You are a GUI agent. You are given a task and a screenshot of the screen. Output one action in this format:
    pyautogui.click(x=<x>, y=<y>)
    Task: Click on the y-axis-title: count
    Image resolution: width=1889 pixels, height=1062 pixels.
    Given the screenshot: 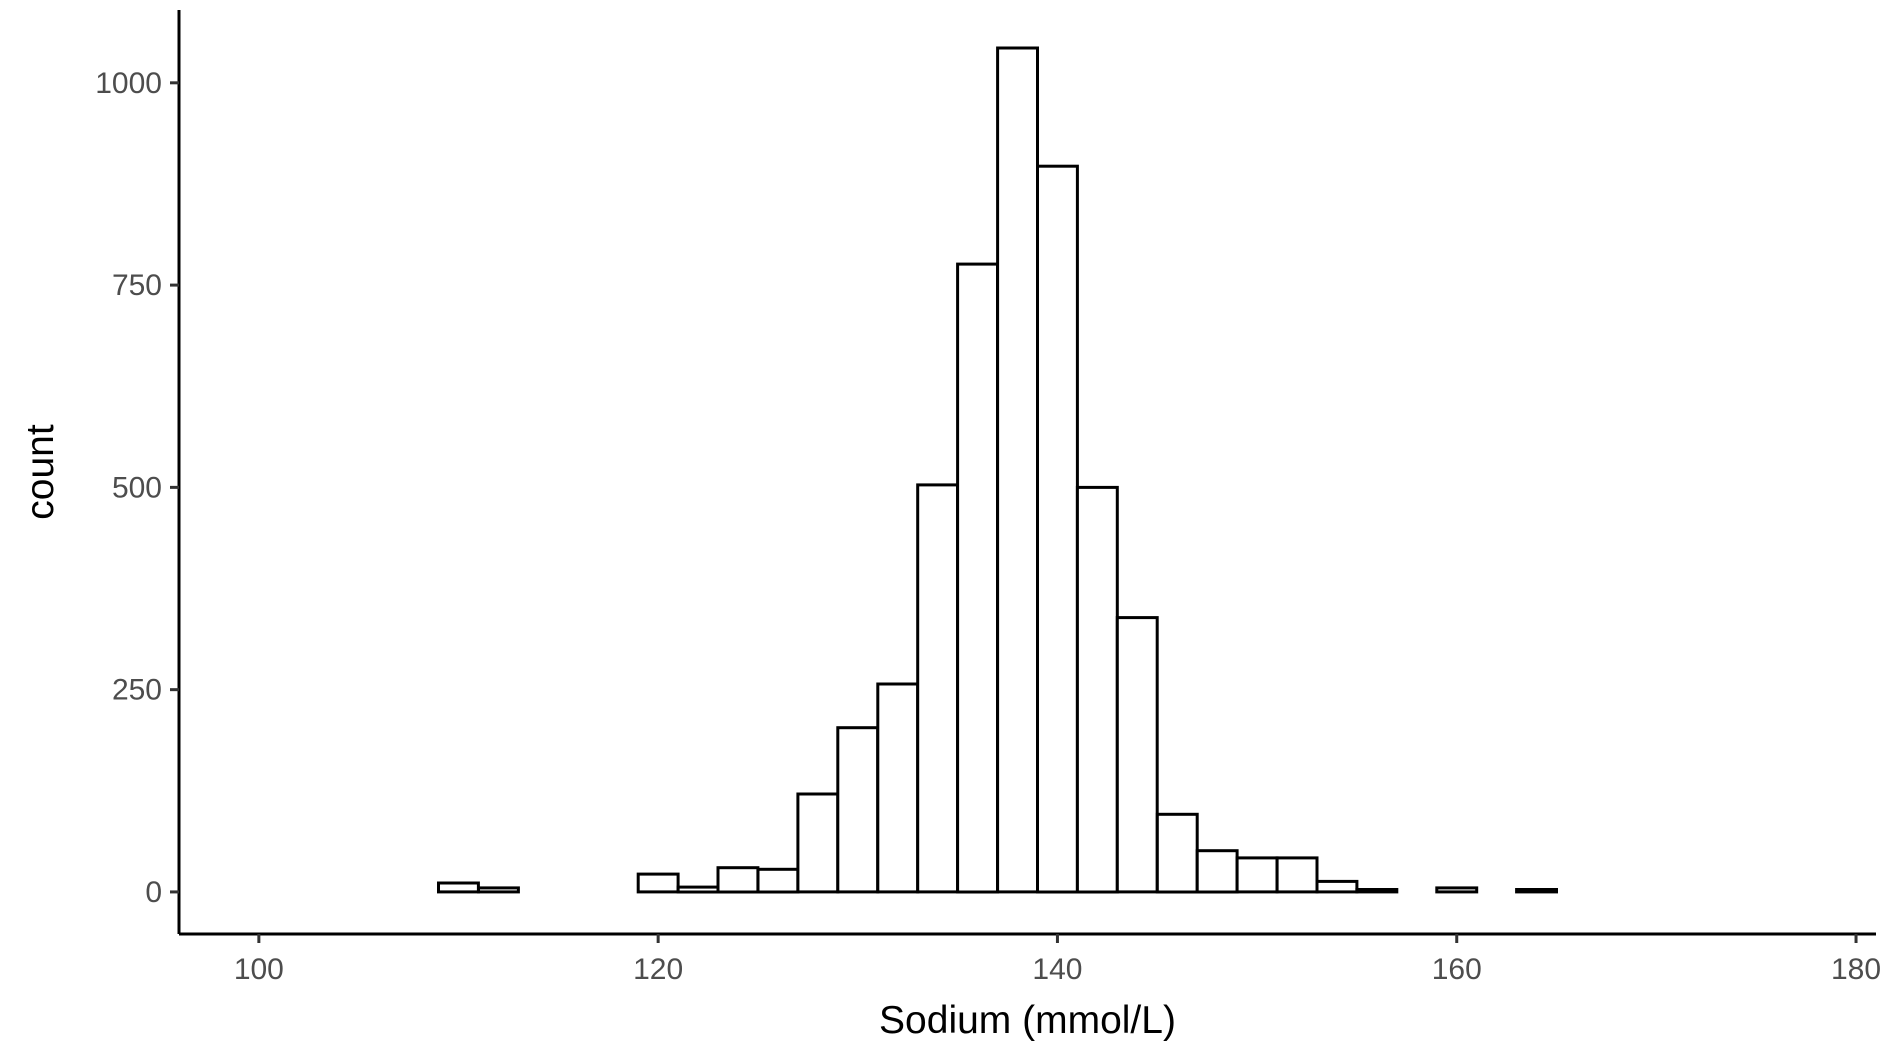 What is the action you would take?
    pyautogui.click(x=40, y=472)
    